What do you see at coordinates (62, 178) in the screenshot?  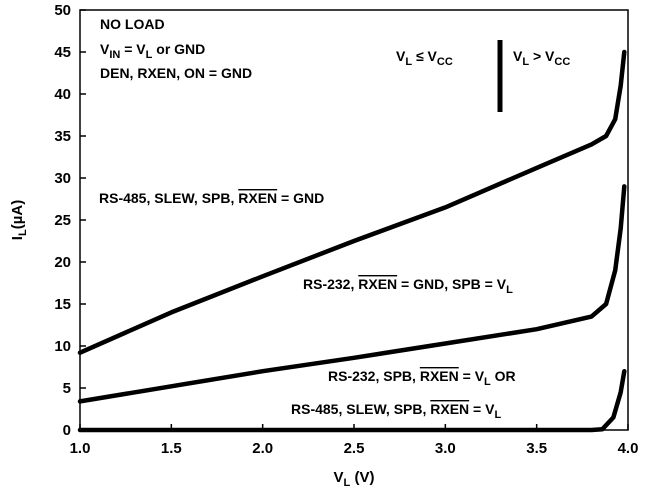 I see `y-tick-label: 30` at bounding box center [62, 178].